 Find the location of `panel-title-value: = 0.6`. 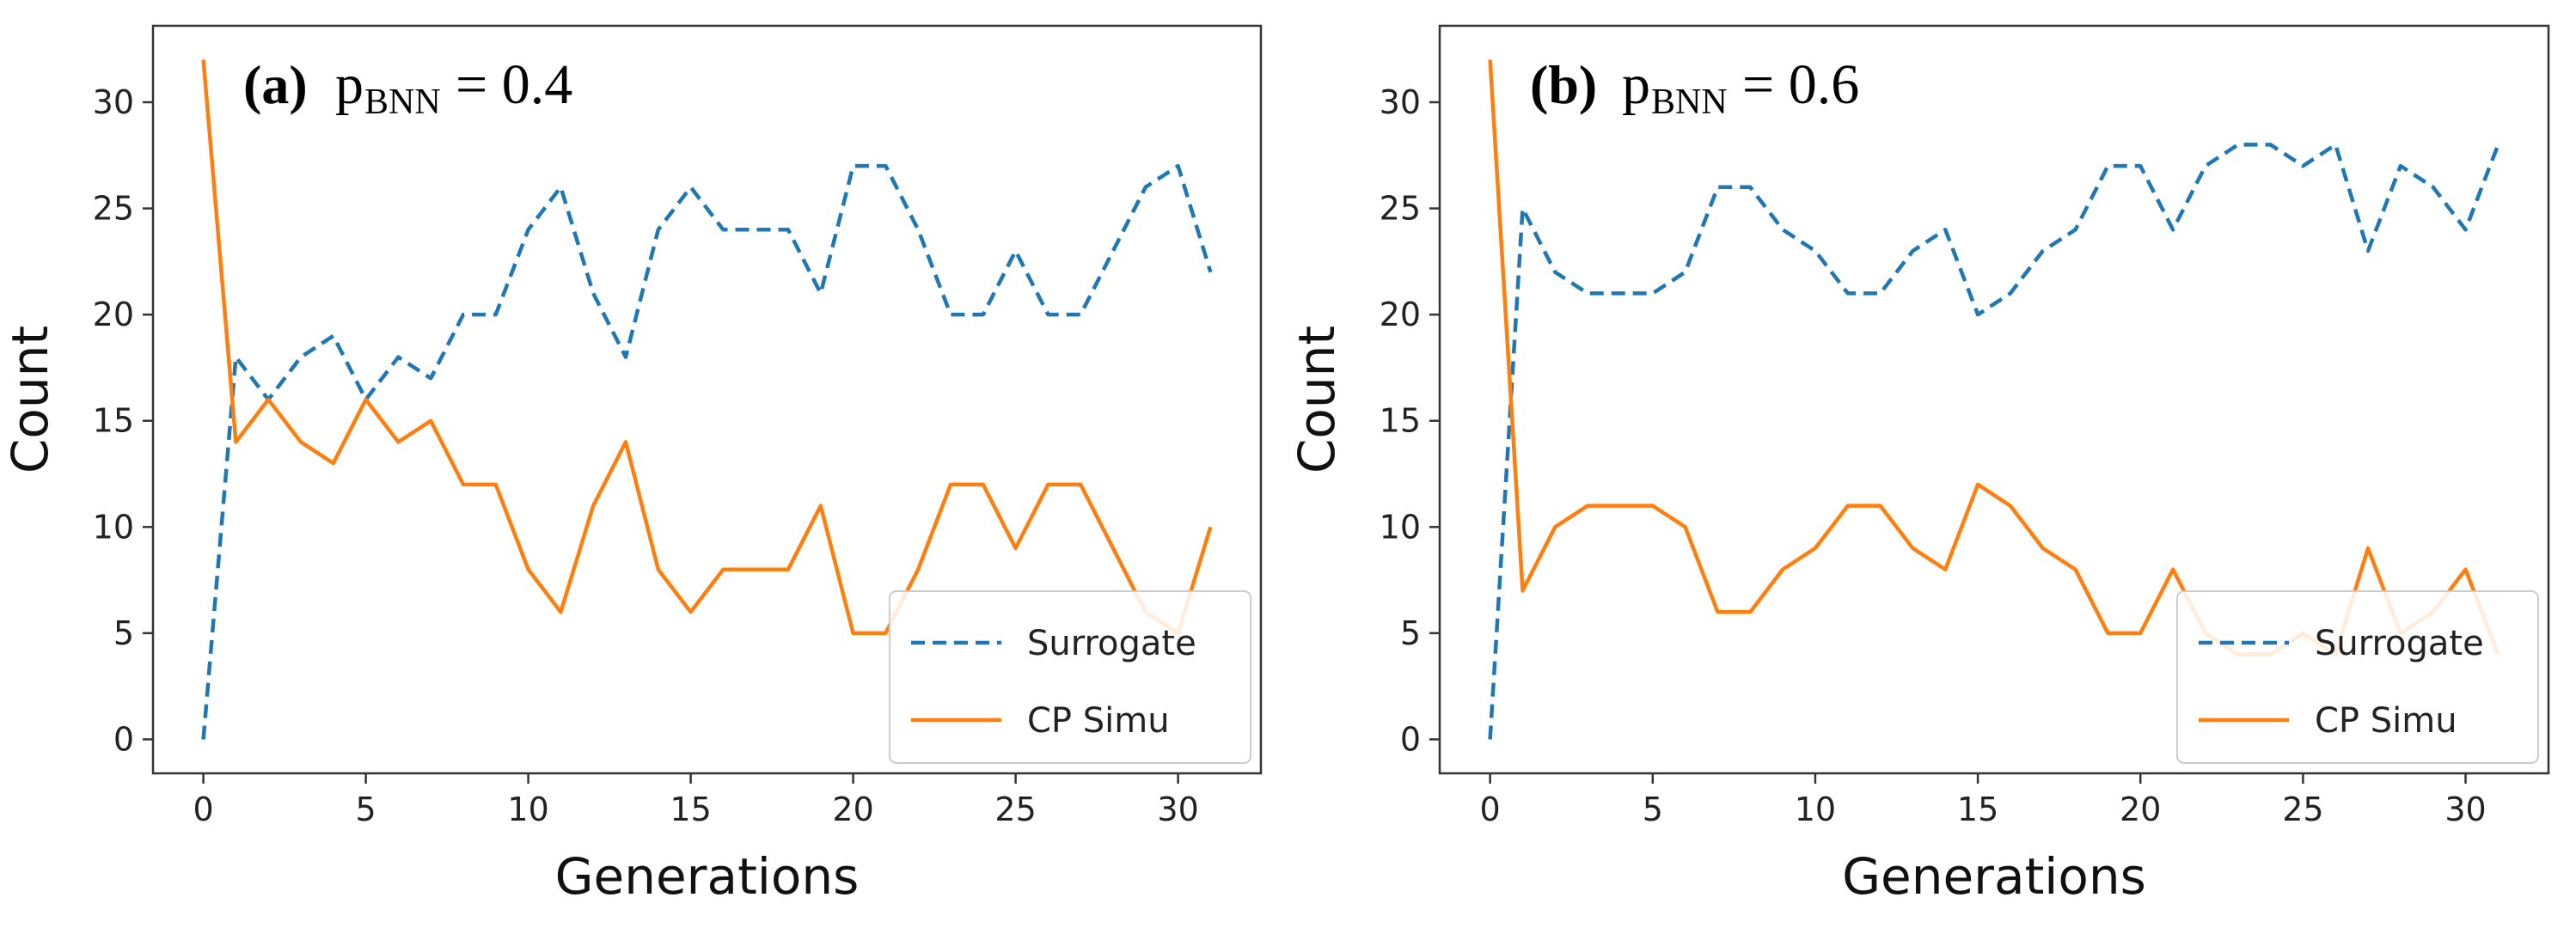

panel-title-value: = 0.6 is located at coordinates (1800, 84).